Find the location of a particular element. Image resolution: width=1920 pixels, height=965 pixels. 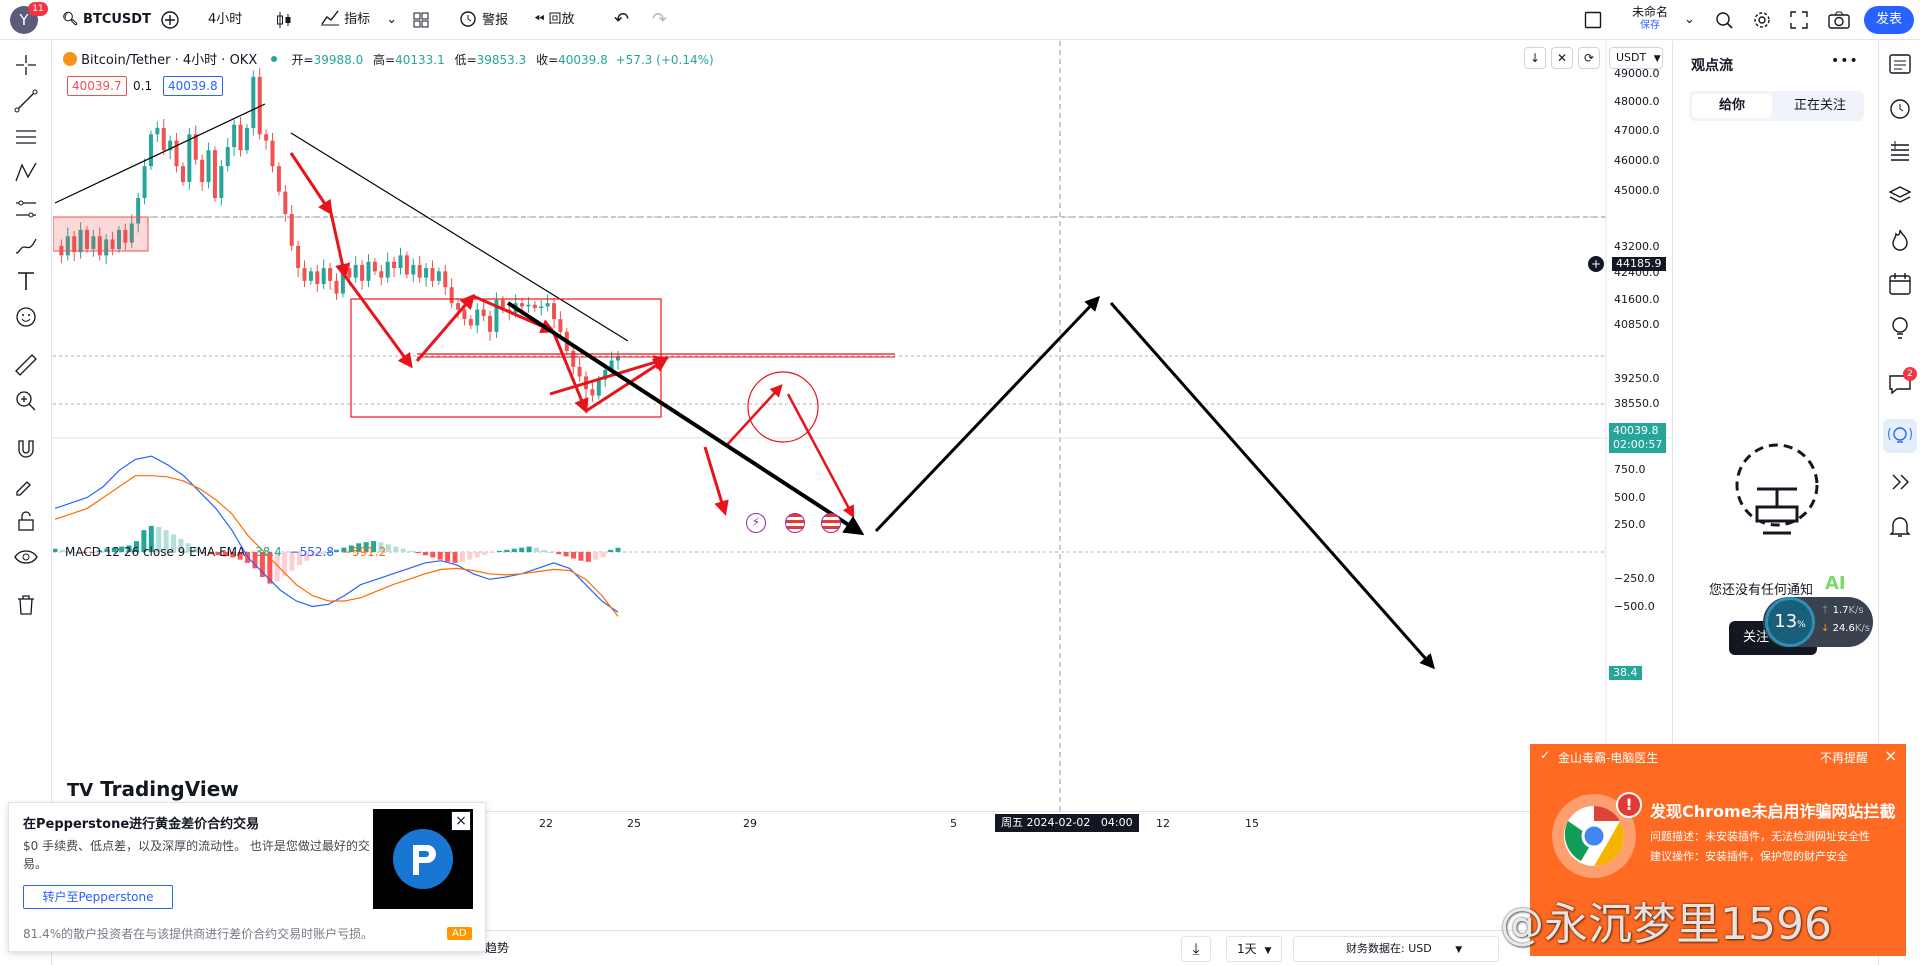

ad-tag: AD is located at coordinates (459, 933).